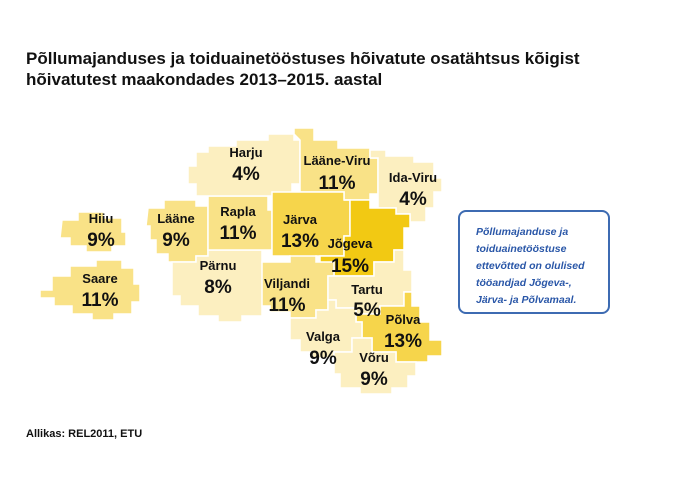 The image size is (685, 485). Describe the element at coordinates (522, 232) in the screenshot. I see `note-line: Põllumajanduse ja` at that location.